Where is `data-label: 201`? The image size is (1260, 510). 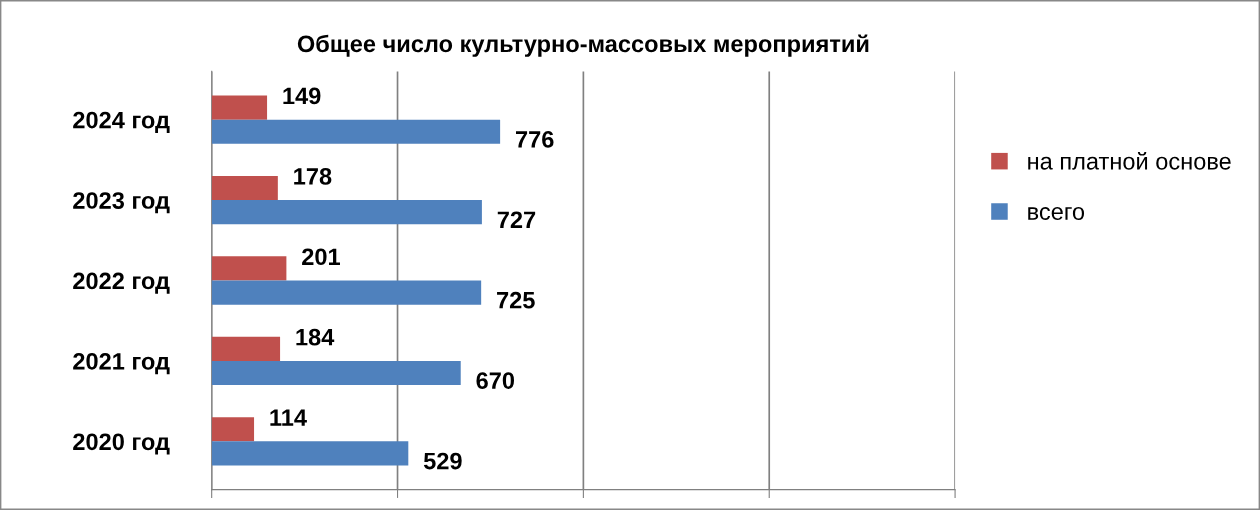 data-label: 201 is located at coordinates (321, 257).